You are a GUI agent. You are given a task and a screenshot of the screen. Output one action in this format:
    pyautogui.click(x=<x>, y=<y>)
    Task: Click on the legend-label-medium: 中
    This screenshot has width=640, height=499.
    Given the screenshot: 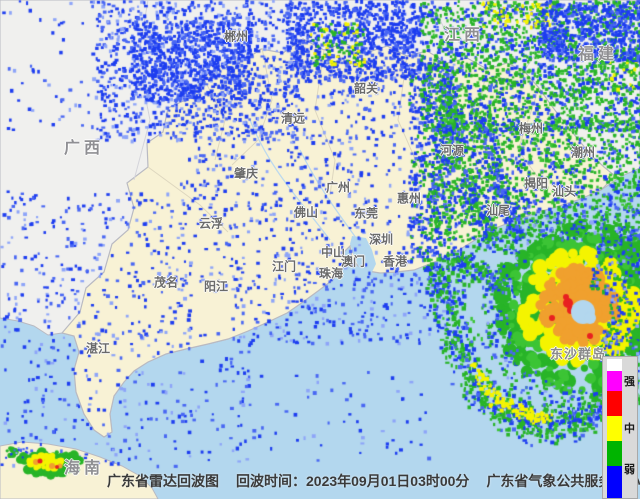 What is the action you would take?
    pyautogui.click(x=629, y=429)
    